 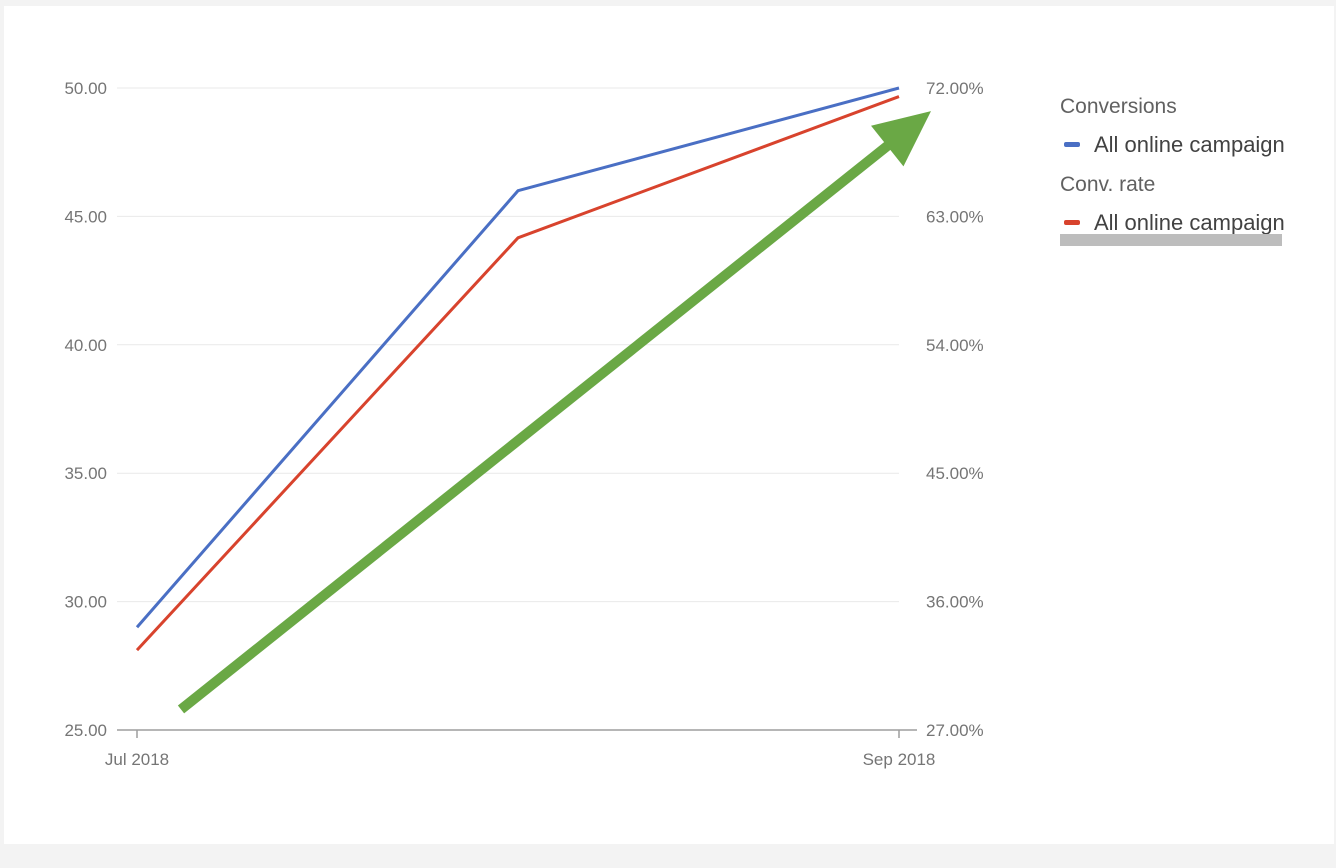 I want to click on legend-group-title-conversions: Conversions, so click(x=1118, y=106).